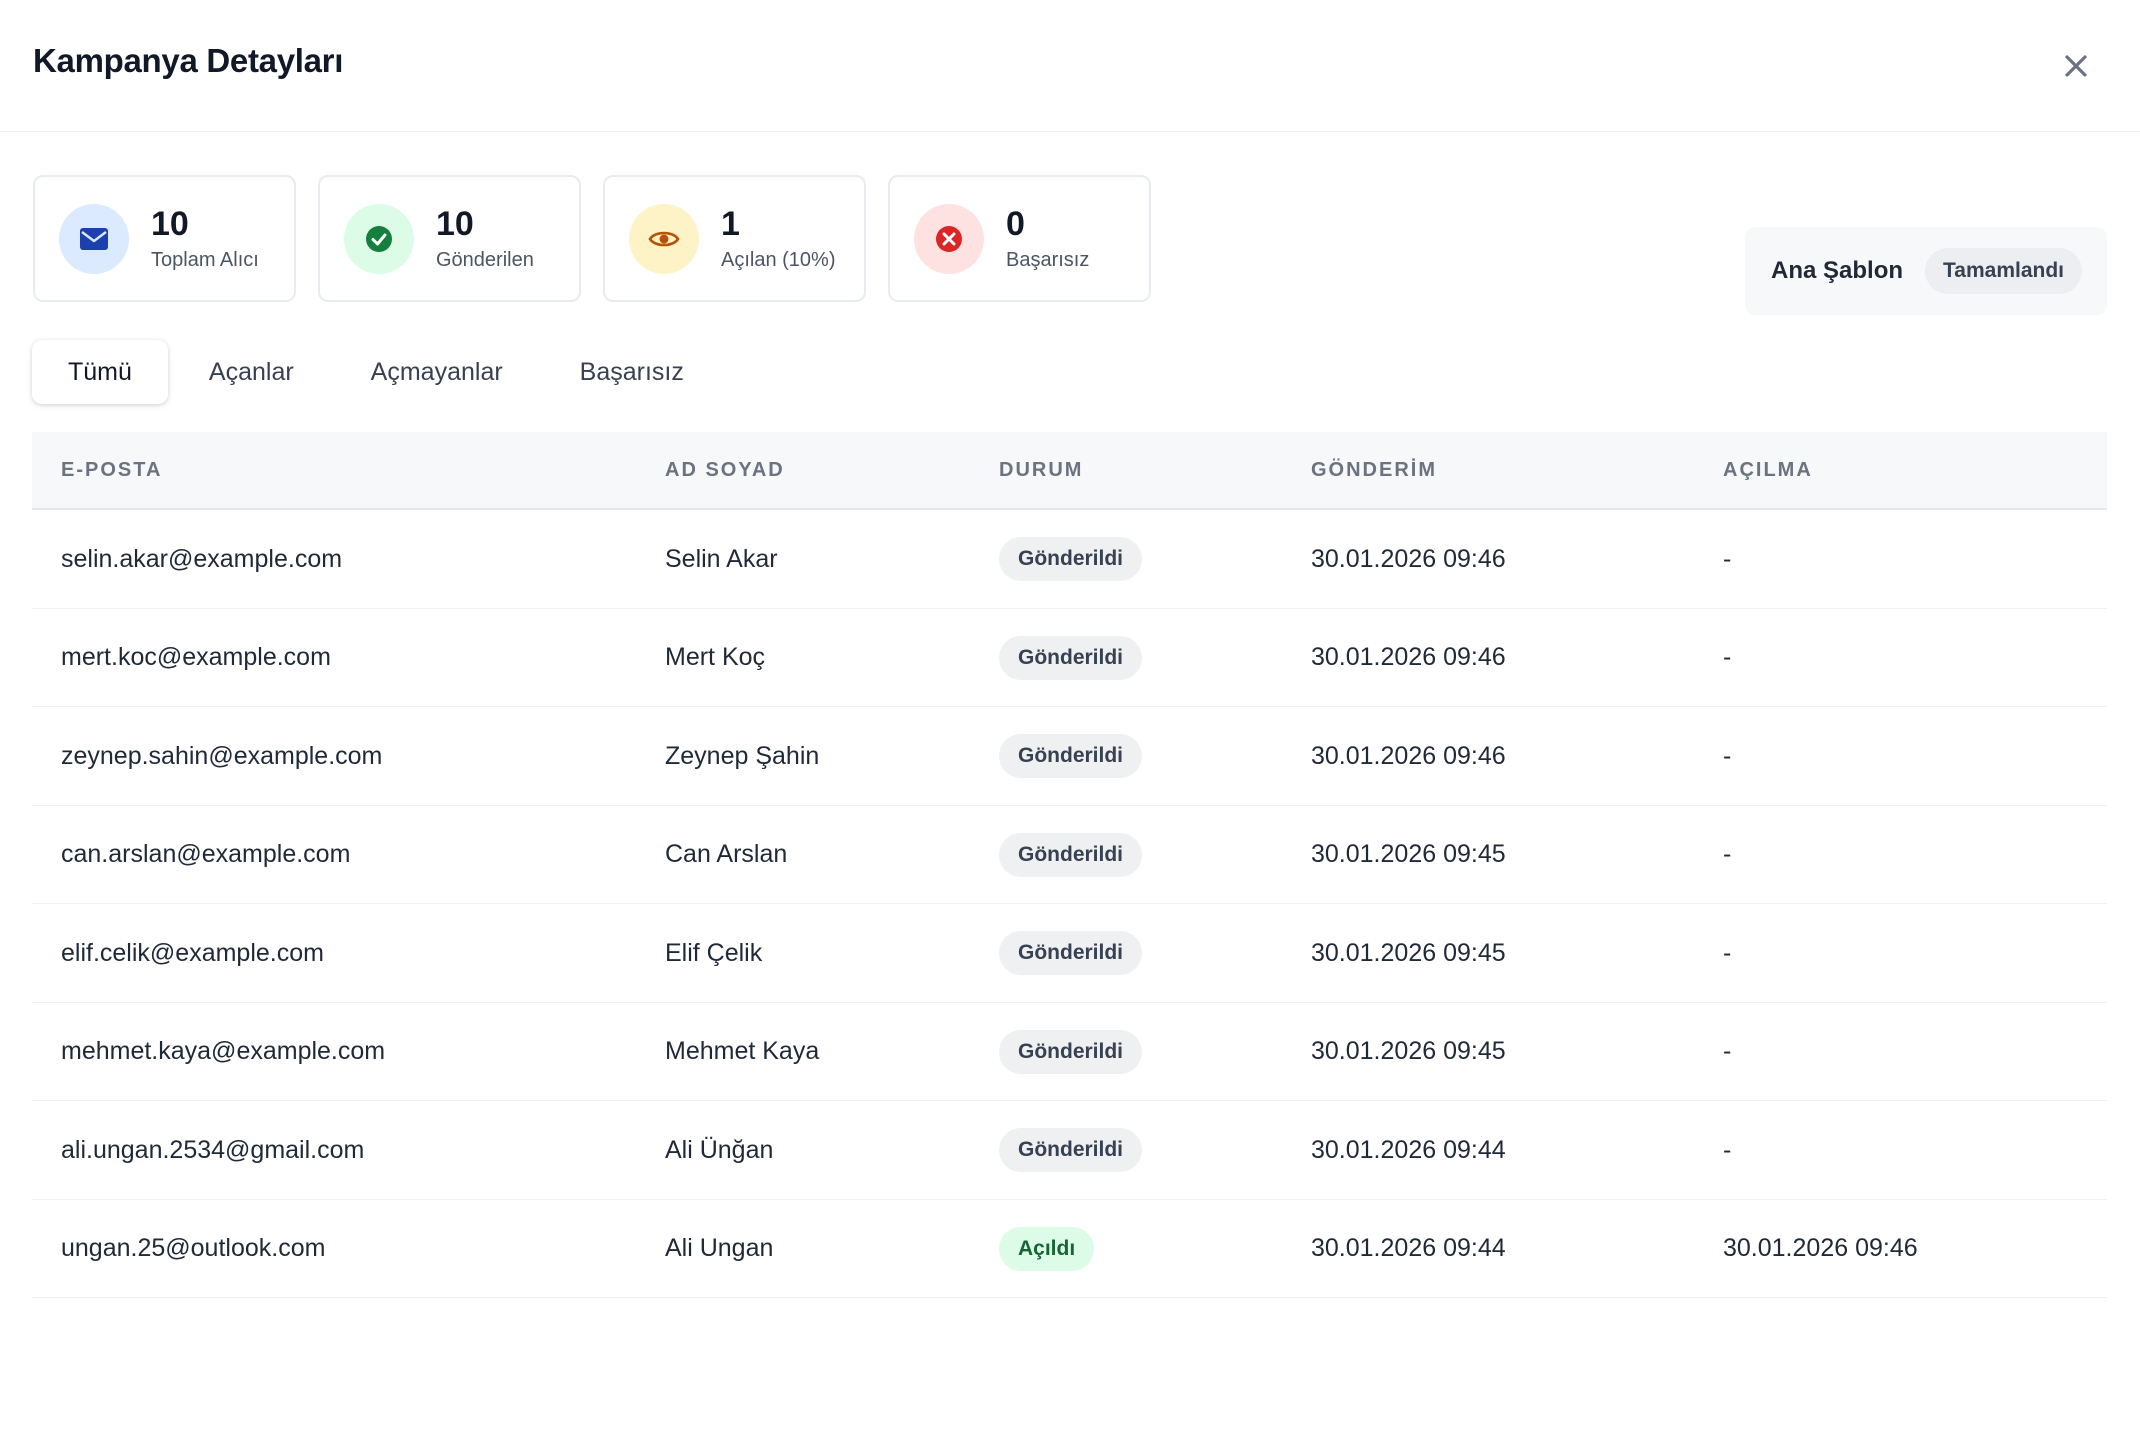  I want to click on cell-email: ali.ungan.2534@gmail.com, so click(213, 1149).